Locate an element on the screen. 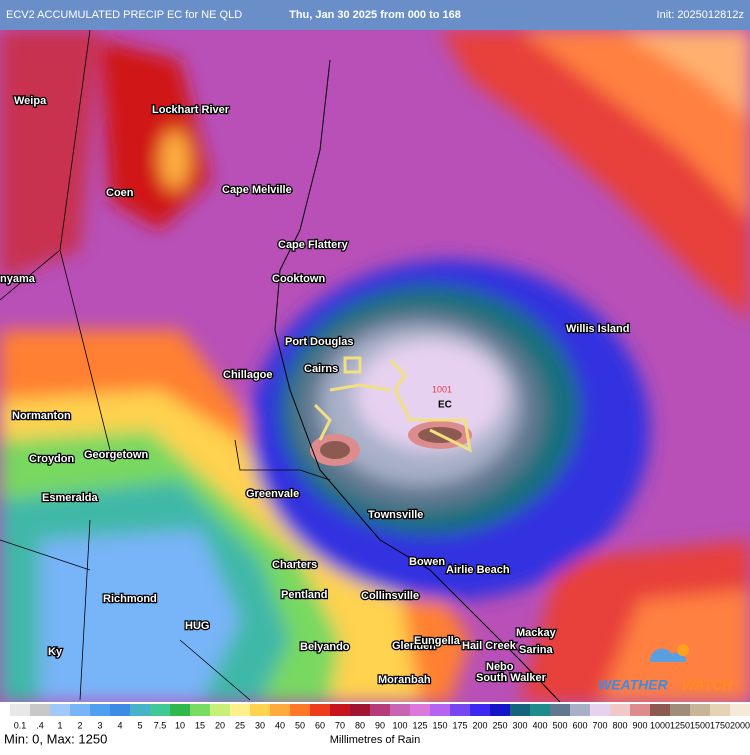 This screenshot has width=750, height=755. place: Belyando is located at coordinates (325, 647).